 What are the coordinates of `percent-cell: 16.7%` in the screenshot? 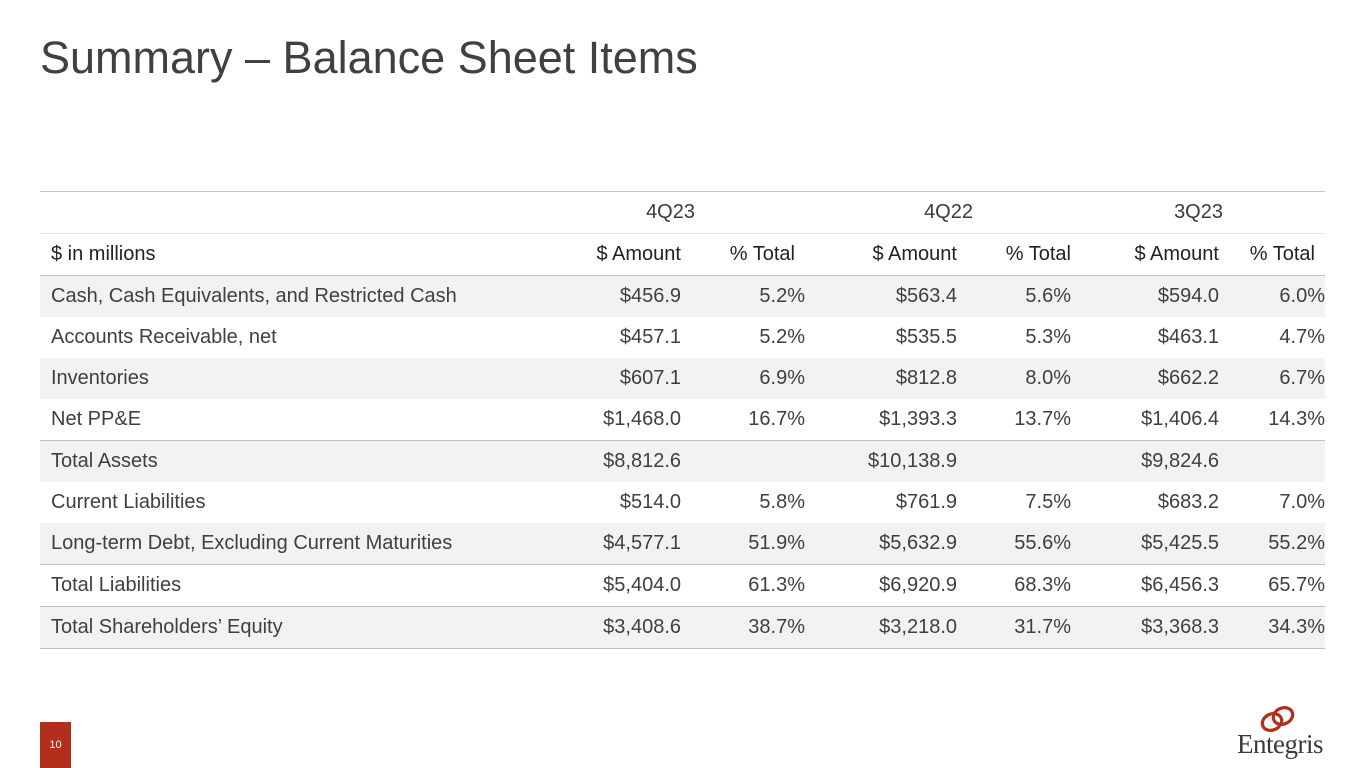 It's located at (776, 419).